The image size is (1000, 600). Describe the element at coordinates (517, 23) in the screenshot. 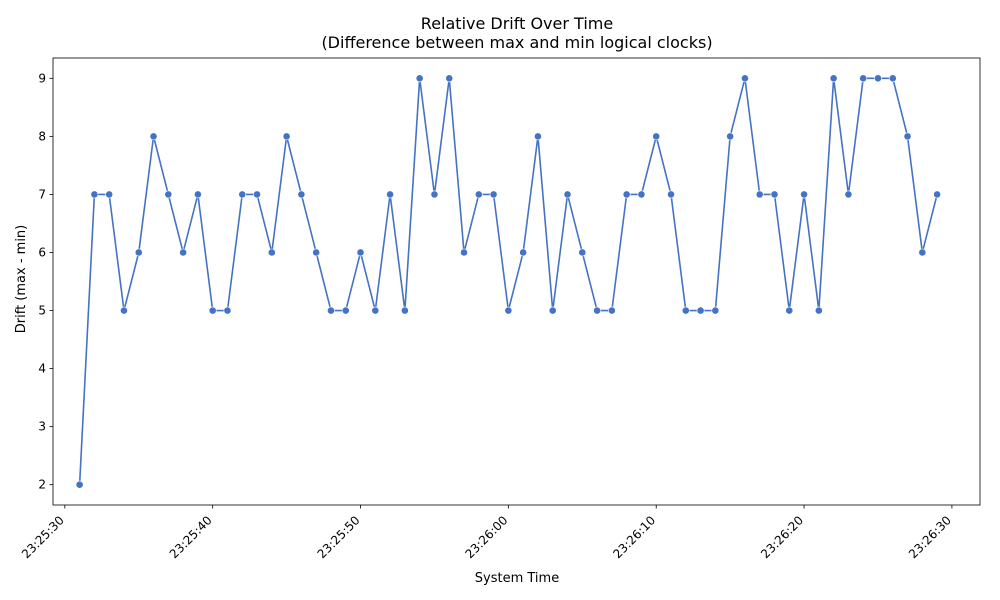

I see `chart-title: Relative Drift Over Time` at that location.